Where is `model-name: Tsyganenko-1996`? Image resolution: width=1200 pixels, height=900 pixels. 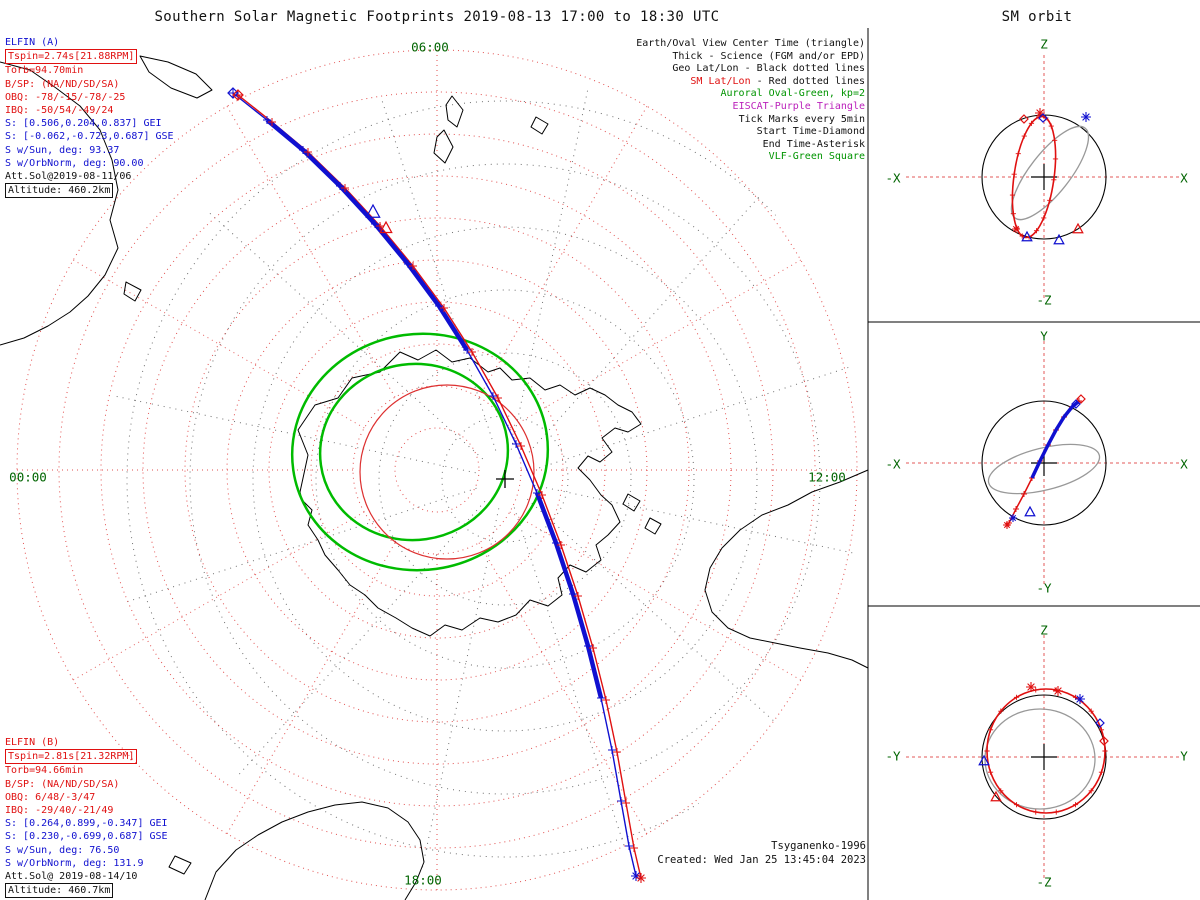
model-name: Tsyganenko-1996 is located at coordinates (818, 846).